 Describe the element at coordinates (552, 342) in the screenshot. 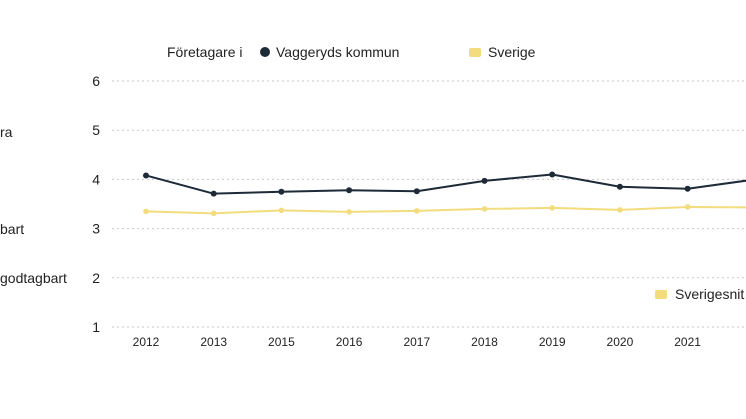

I see `x-tick-label: 2019` at that location.